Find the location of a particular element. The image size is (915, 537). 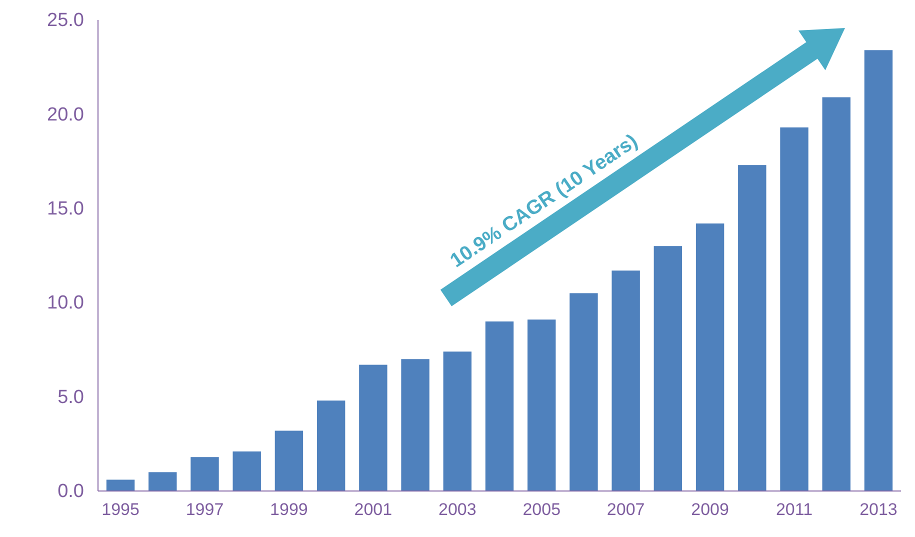

x-tick-label: 2001 is located at coordinates (373, 510).